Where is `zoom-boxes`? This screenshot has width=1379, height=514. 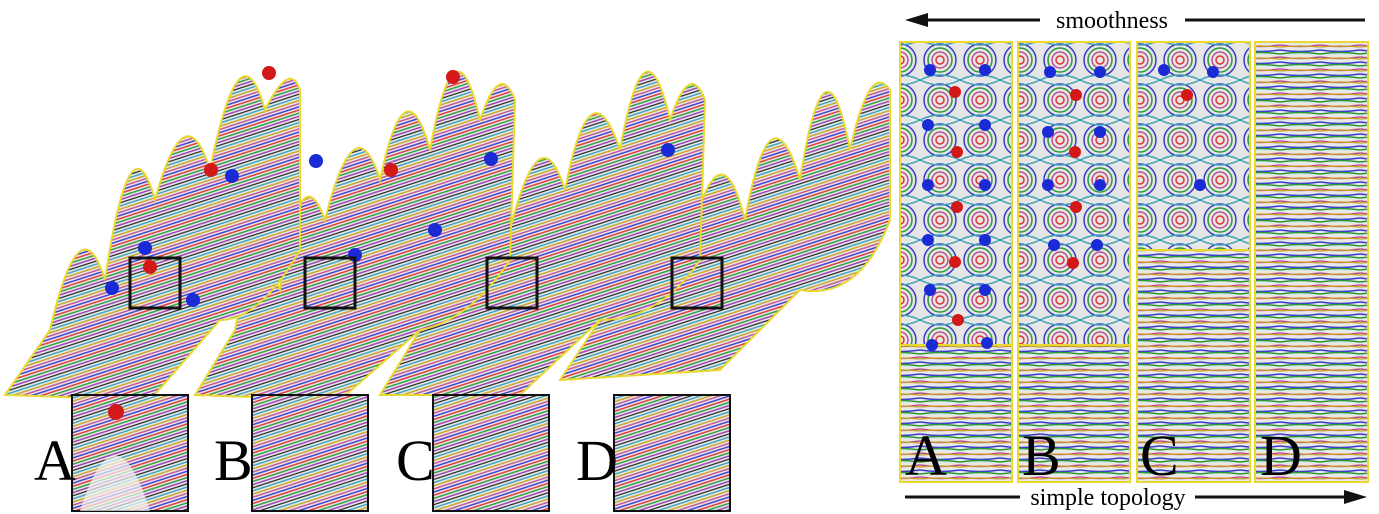
zoom-boxes is located at coordinates (426, 283).